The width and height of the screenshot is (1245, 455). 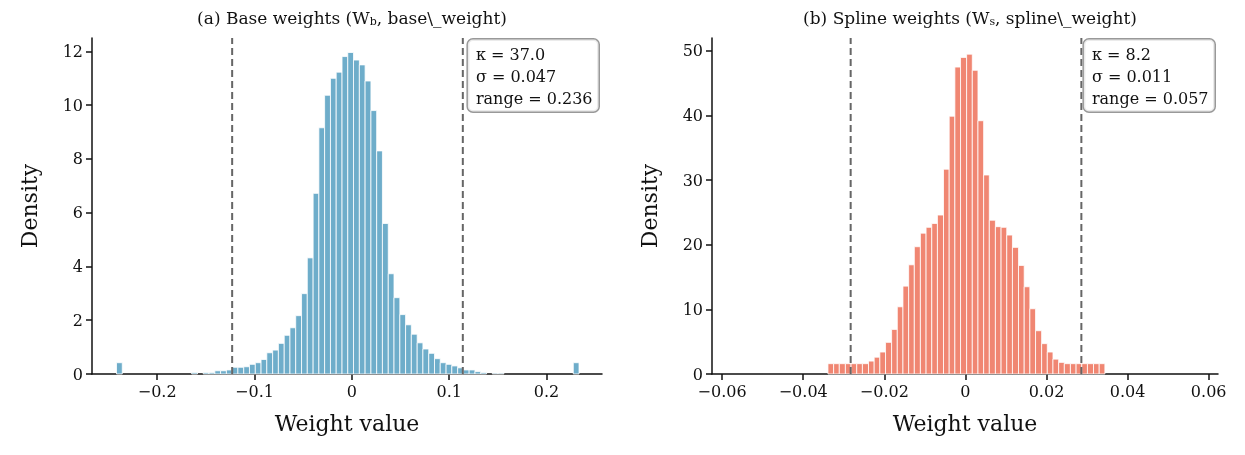 I want to click on annotation: κ = 8.2, so click(x=1121, y=54).